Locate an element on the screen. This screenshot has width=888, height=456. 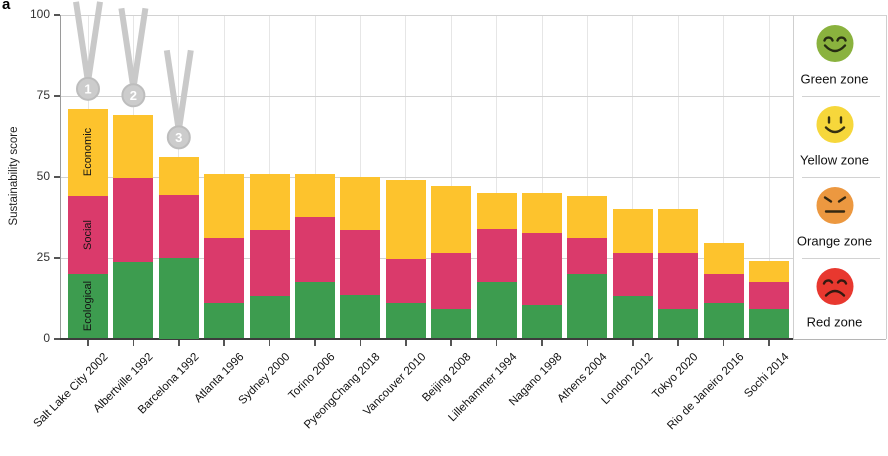
zone-label-yellow: Yellow zone is located at coordinates (834, 160).